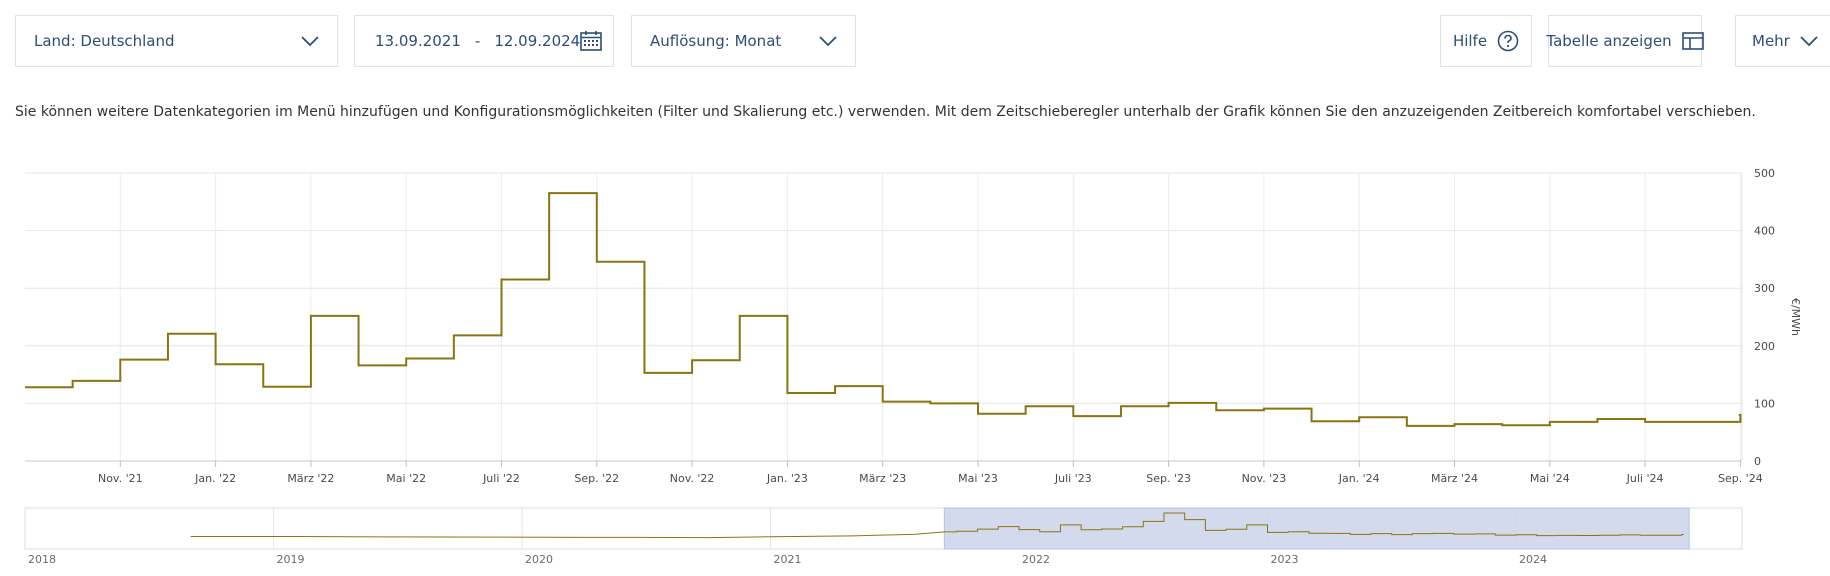 The image size is (1830, 576). I want to click on x-tick-label: Jan. '22, so click(215, 478).